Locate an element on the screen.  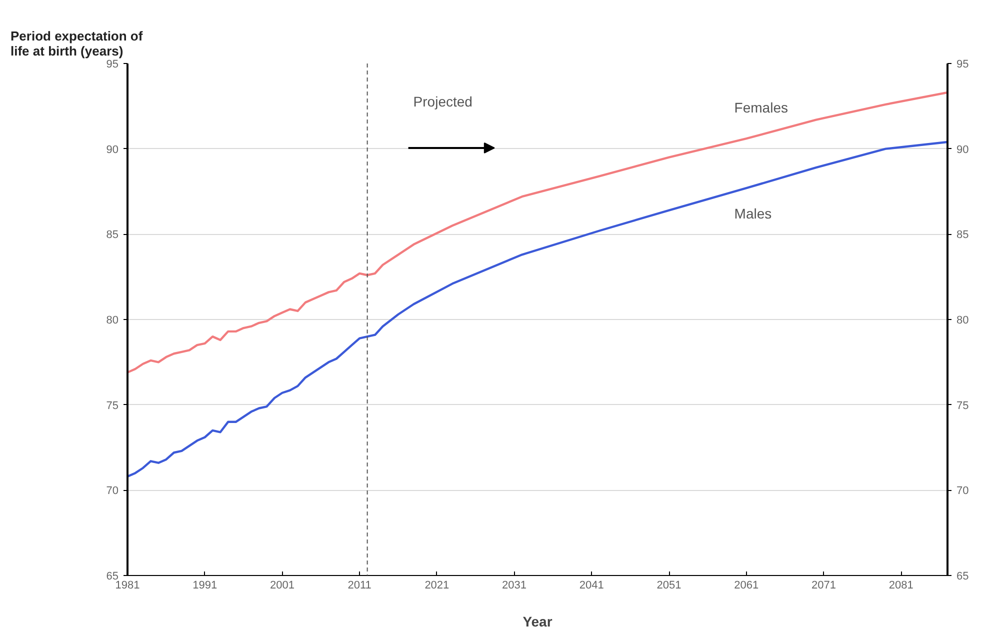
y-tick-label: 65 is located at coordinates (112, 576).